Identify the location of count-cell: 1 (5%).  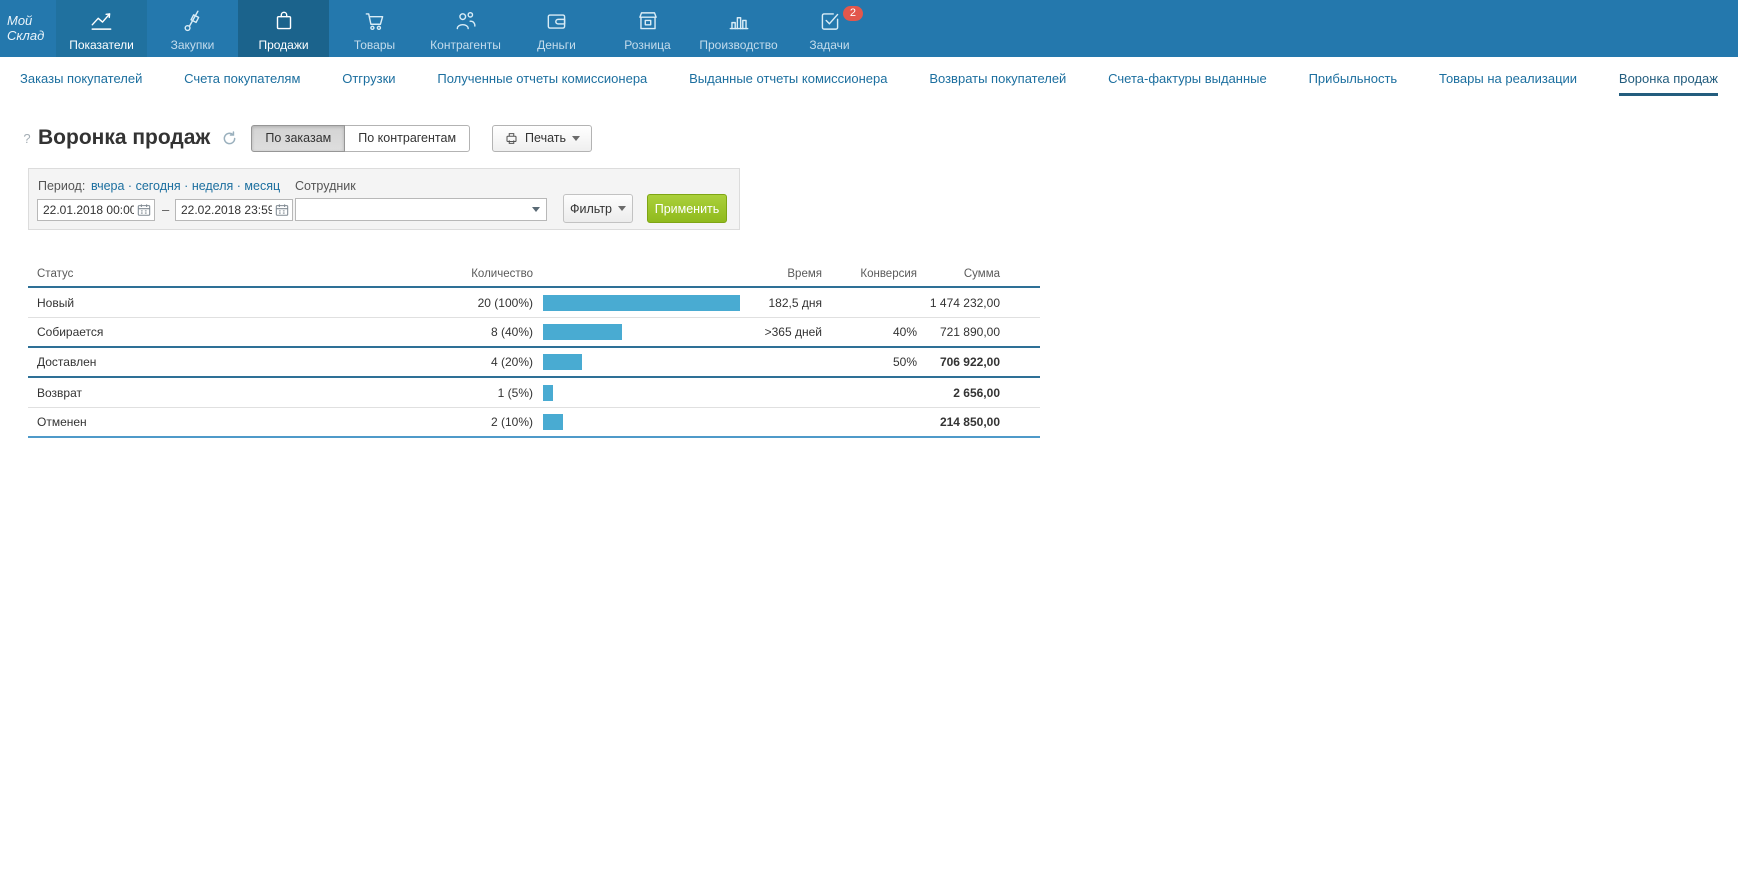
(515, 392).